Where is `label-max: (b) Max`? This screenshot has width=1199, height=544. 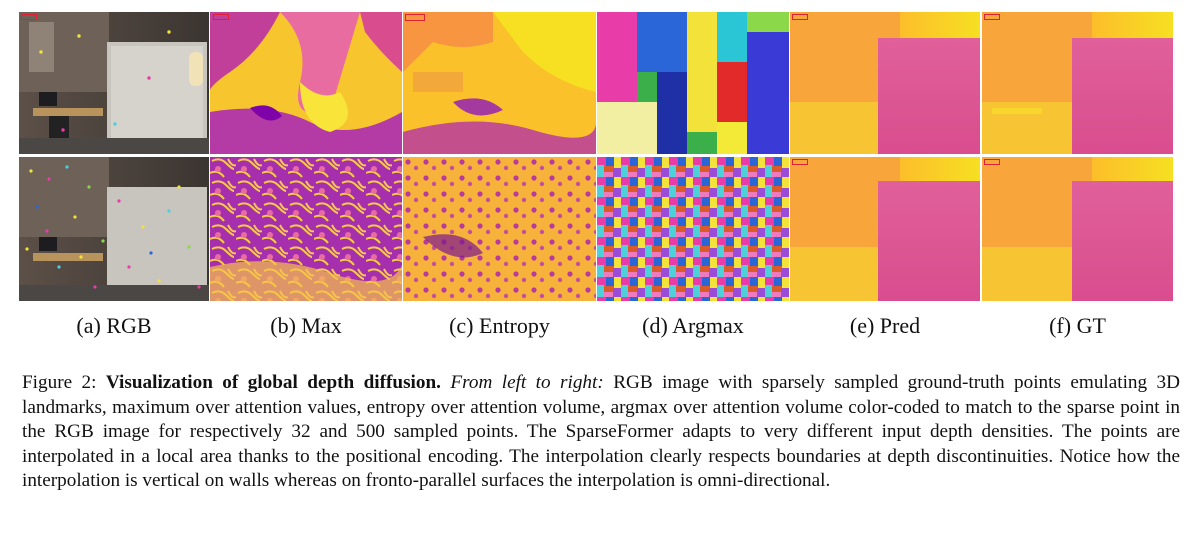
label-max: (b) Max is located at coordinates (306, 325).